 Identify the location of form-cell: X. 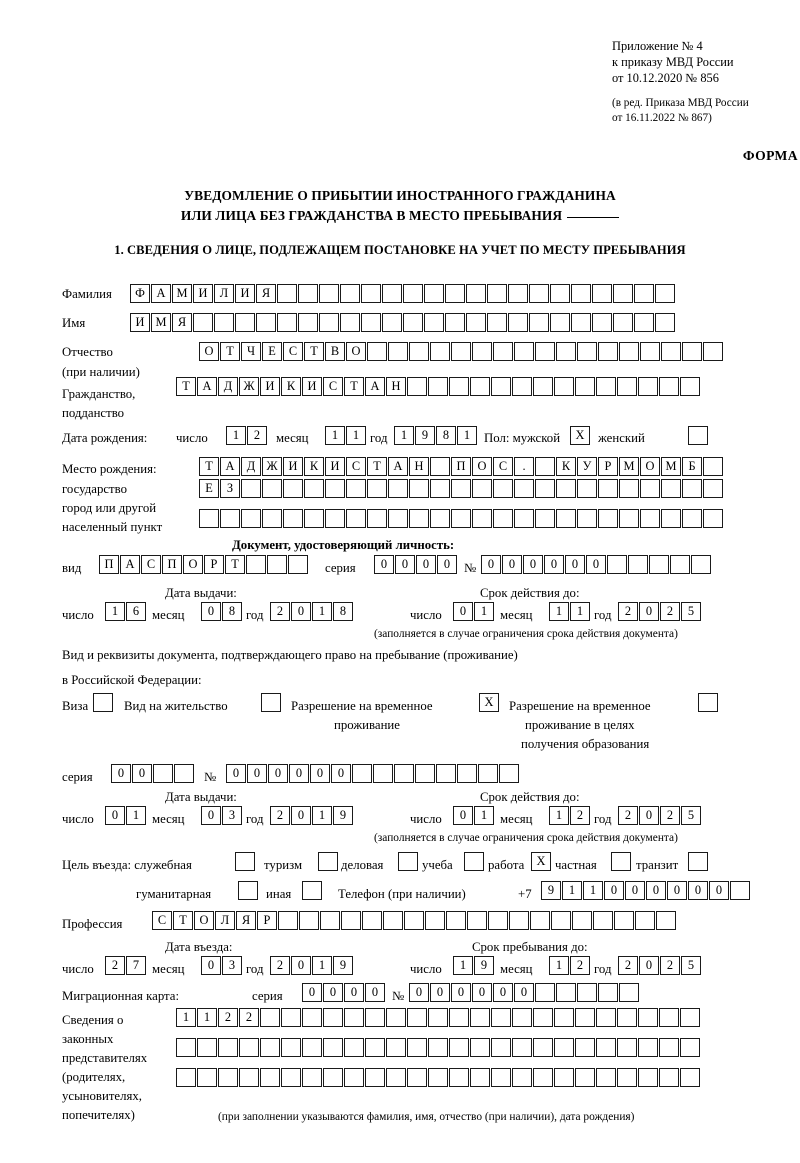
(580, 435).